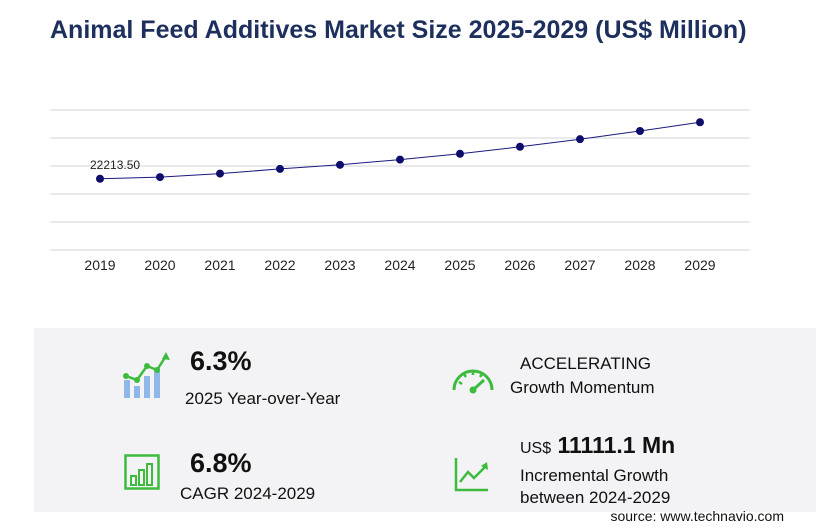 This screenshot has width=816, height=528. I want to click on incremental-label-2: between 2024-2029, so click(595, 497).